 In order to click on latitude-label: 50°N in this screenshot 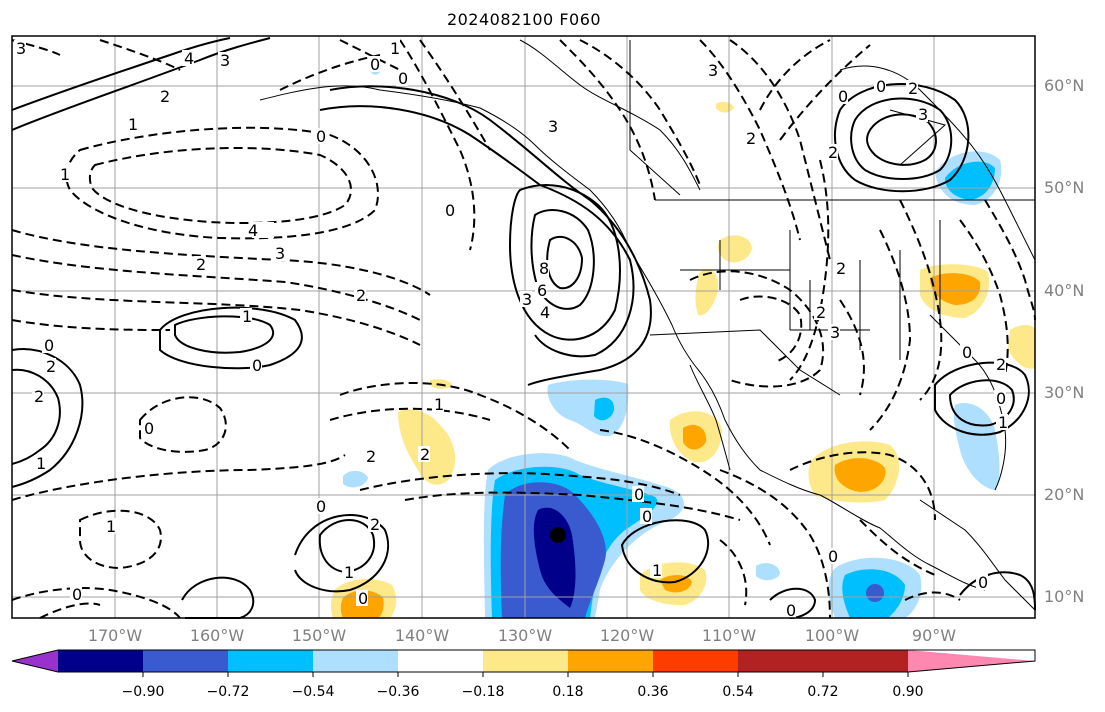, I will do `click(1064, 187)`.